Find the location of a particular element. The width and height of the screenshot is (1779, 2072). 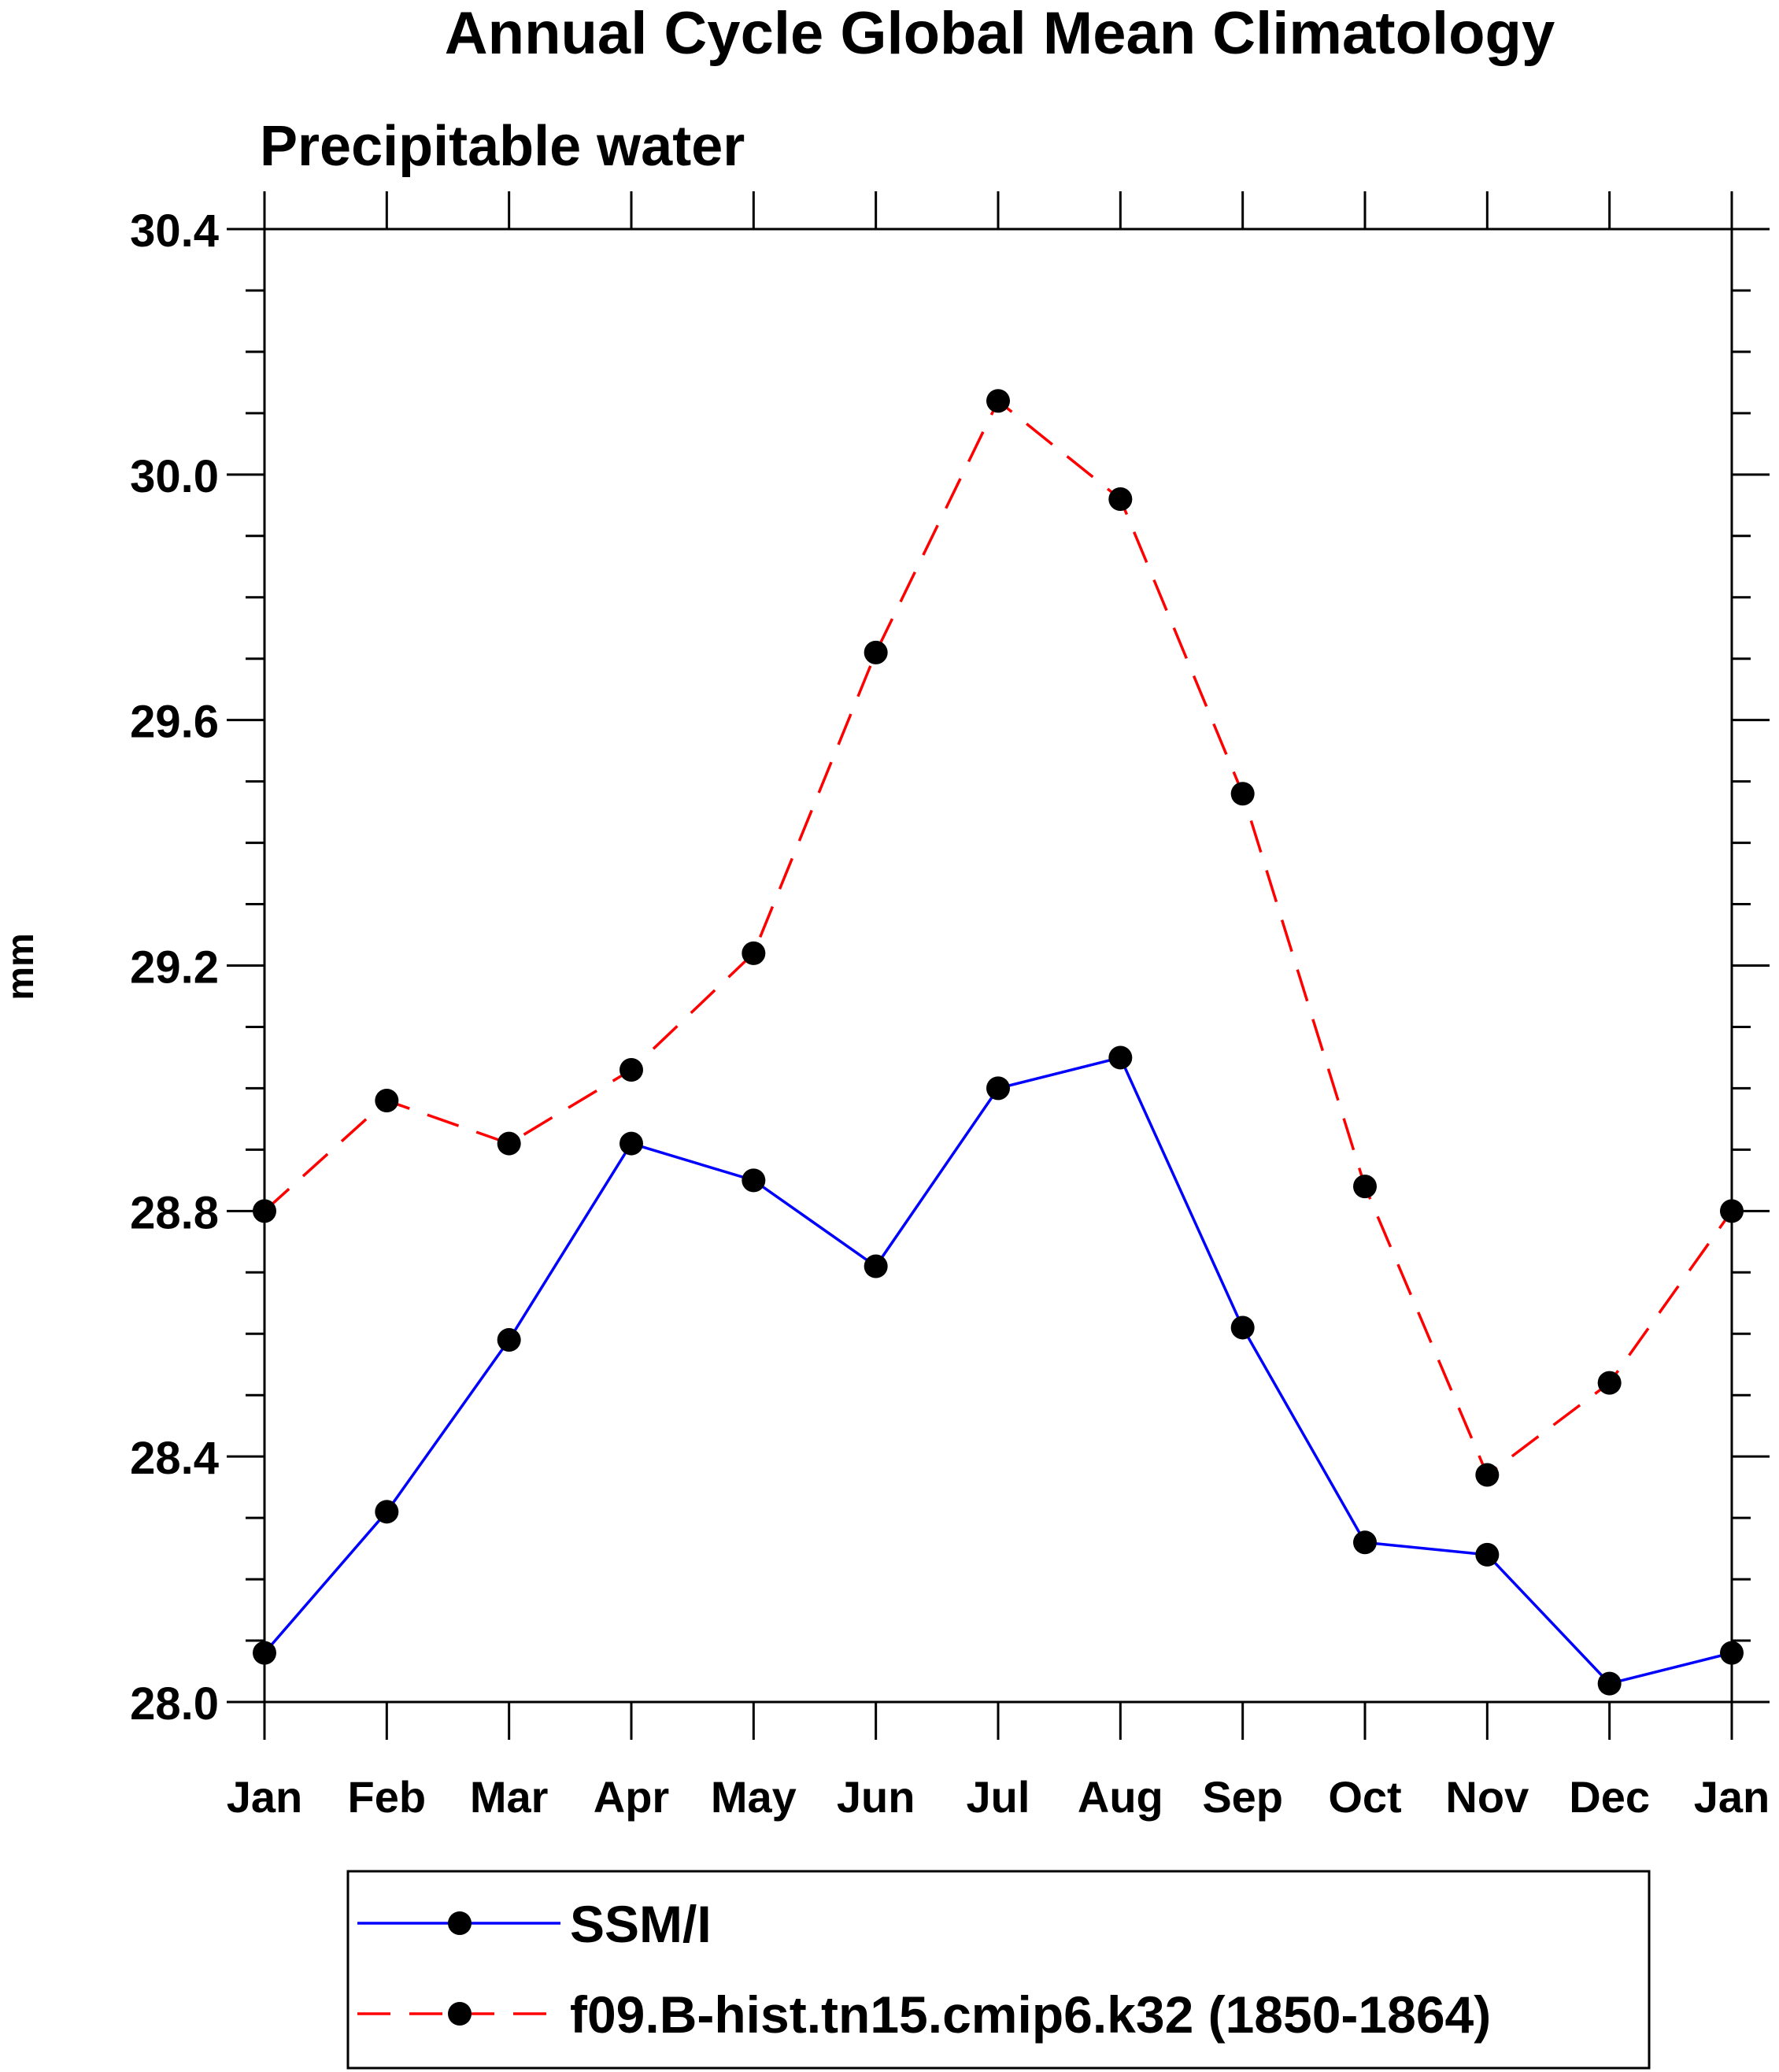

x-tick-label: Oct is located at coordinates (1364, 1797).